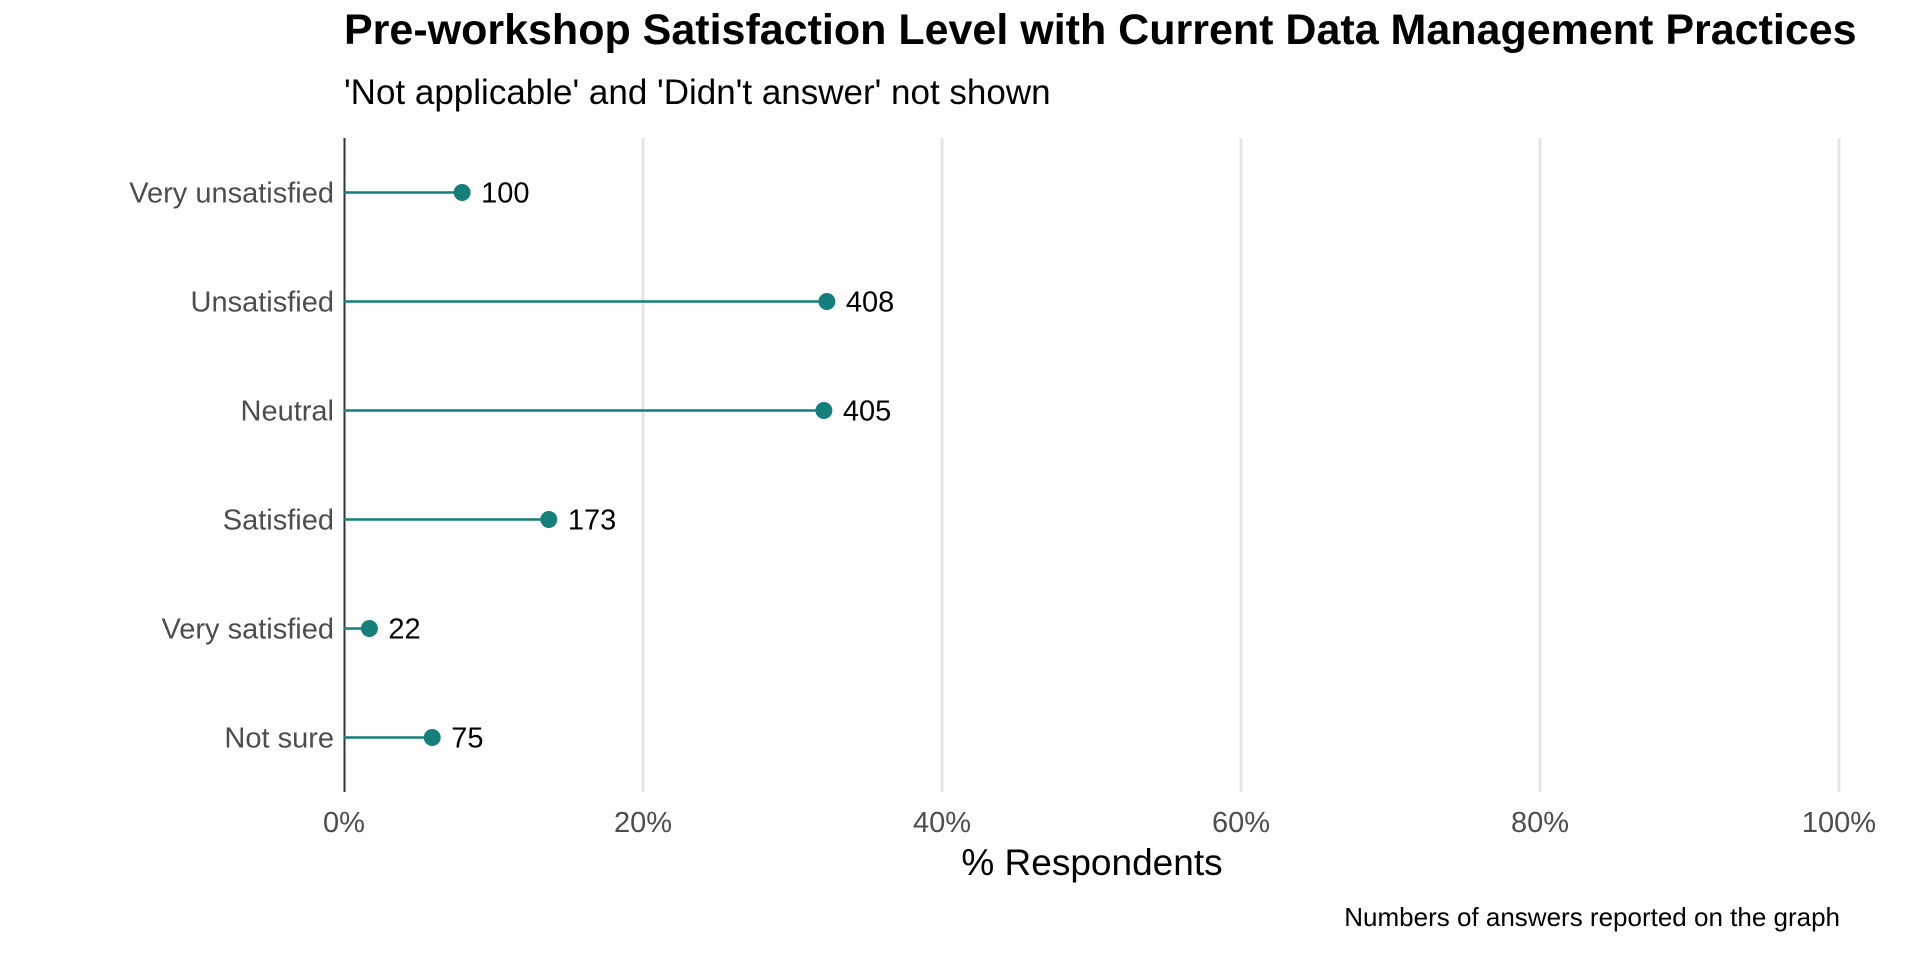  I want to click on data-label: 173, so click(592, 521).